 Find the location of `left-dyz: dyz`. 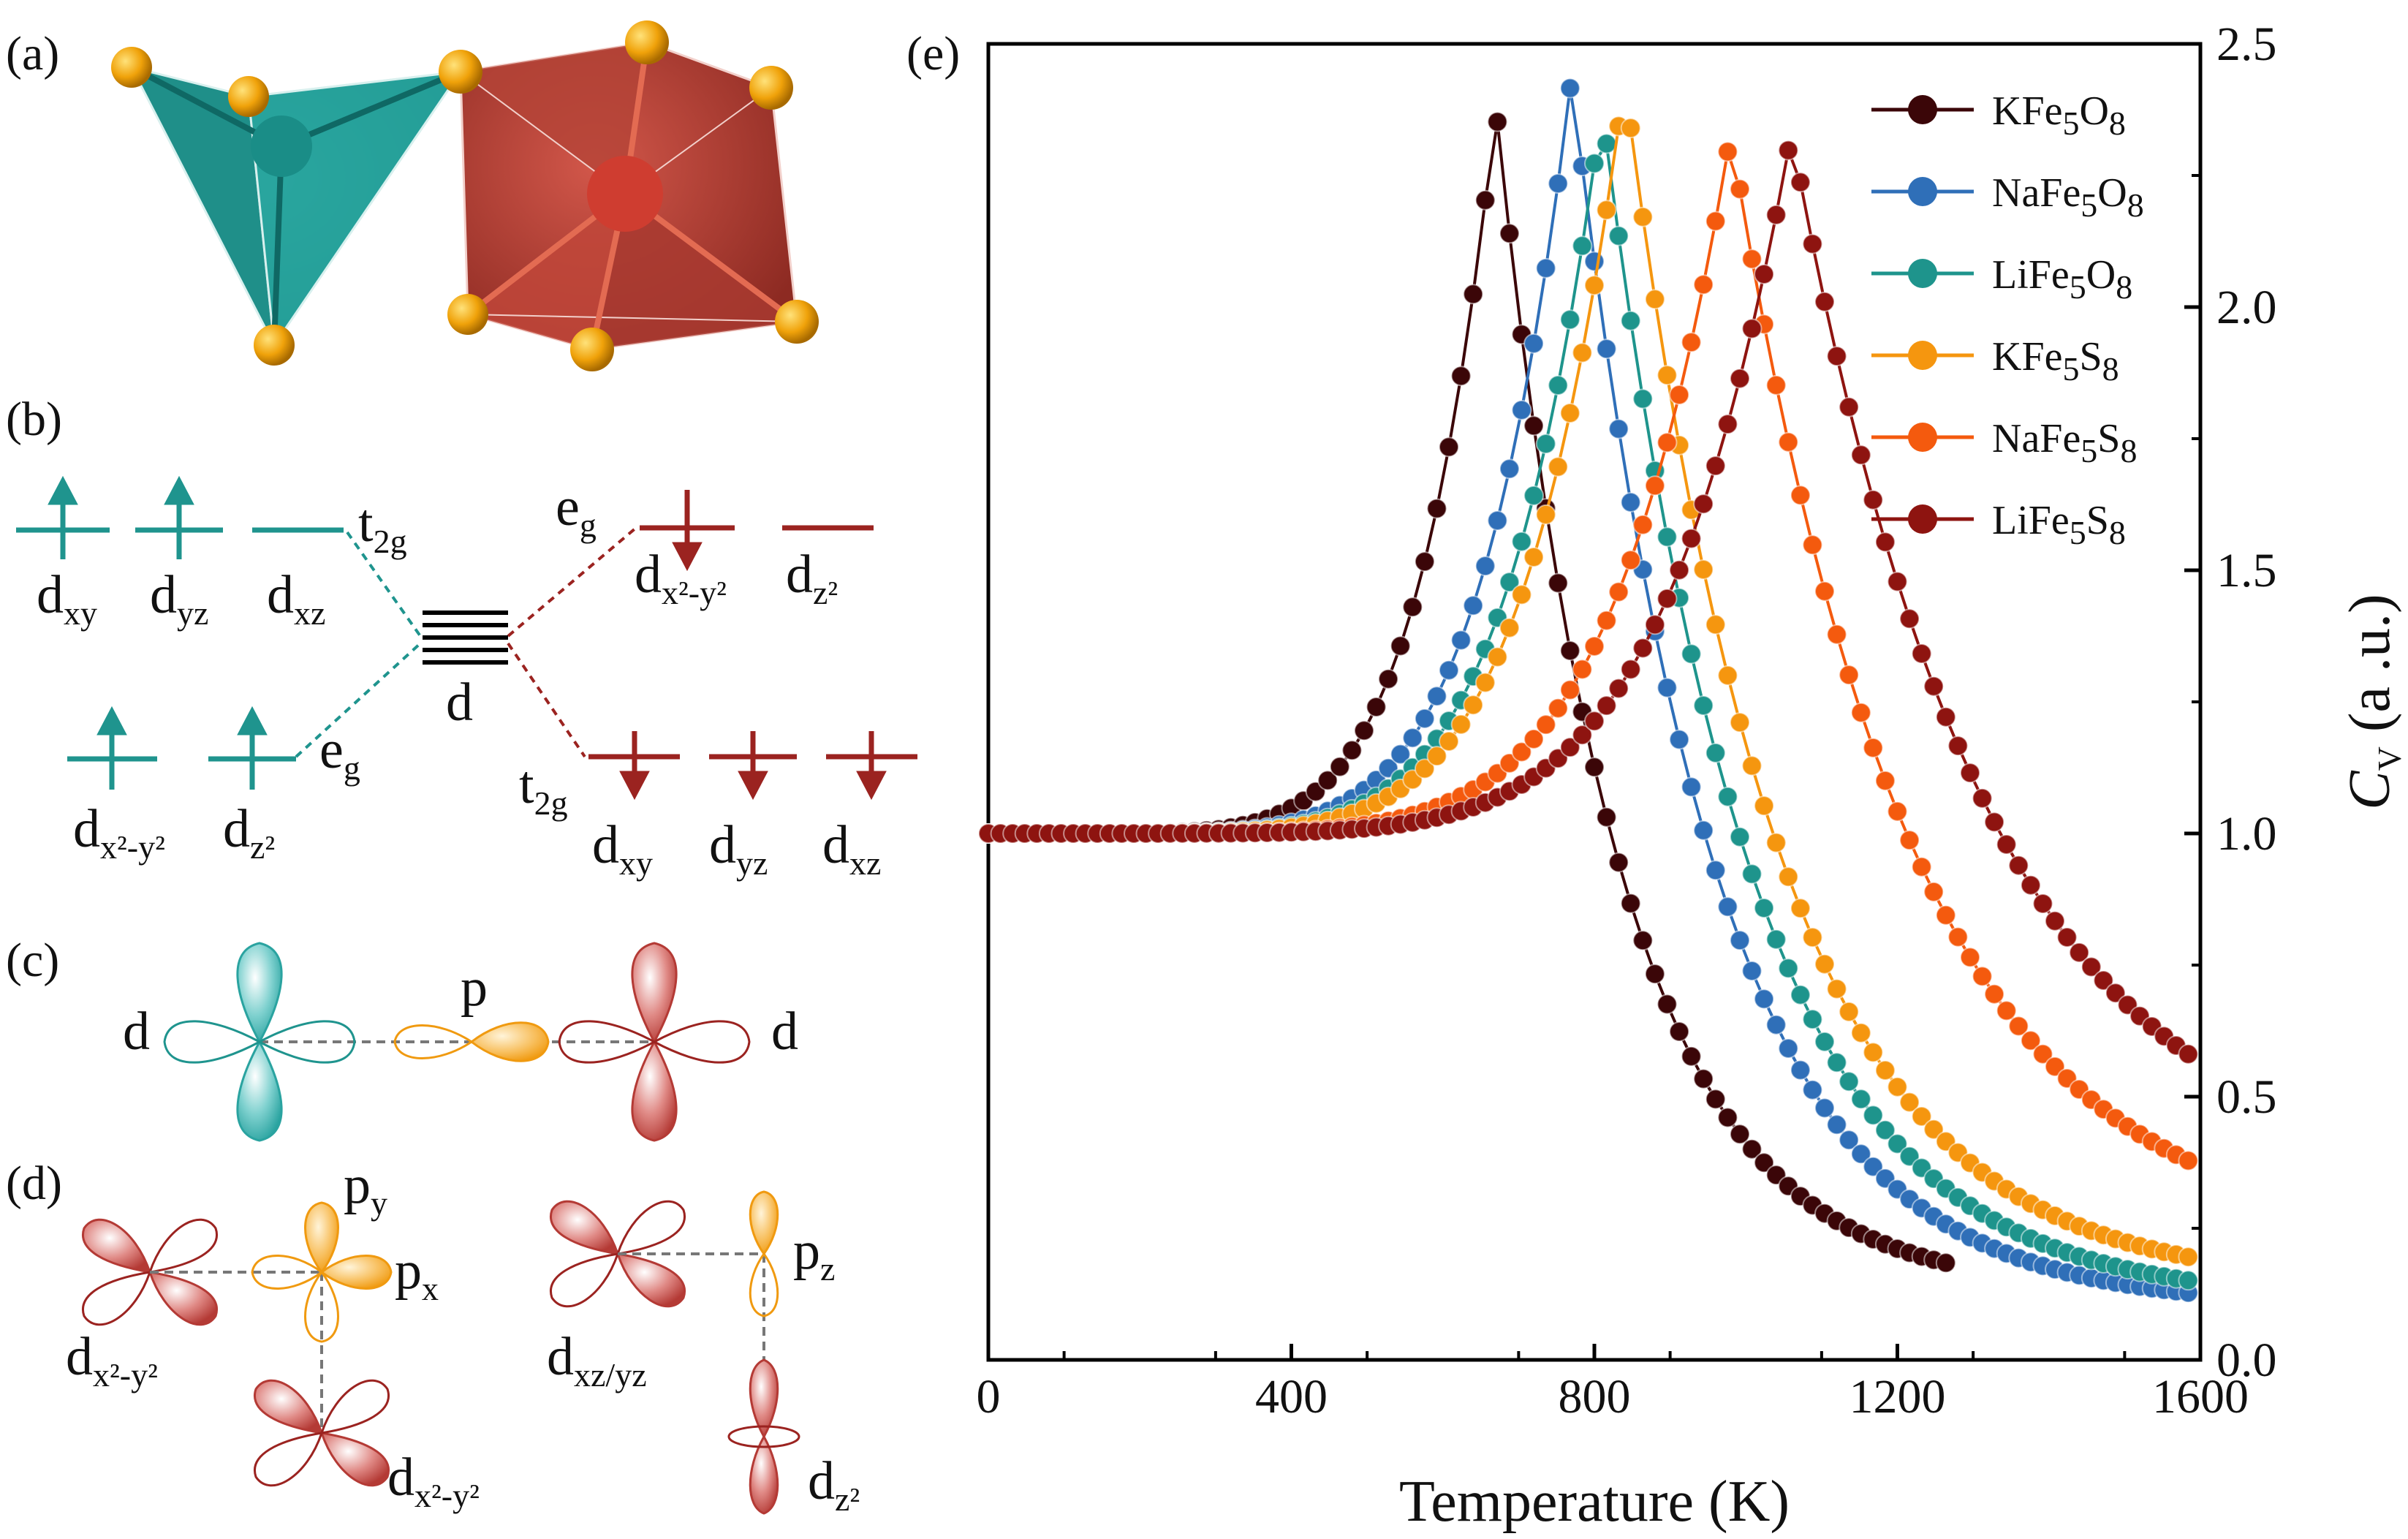

left-dyz: dyz is located at coordinates (179, 599).